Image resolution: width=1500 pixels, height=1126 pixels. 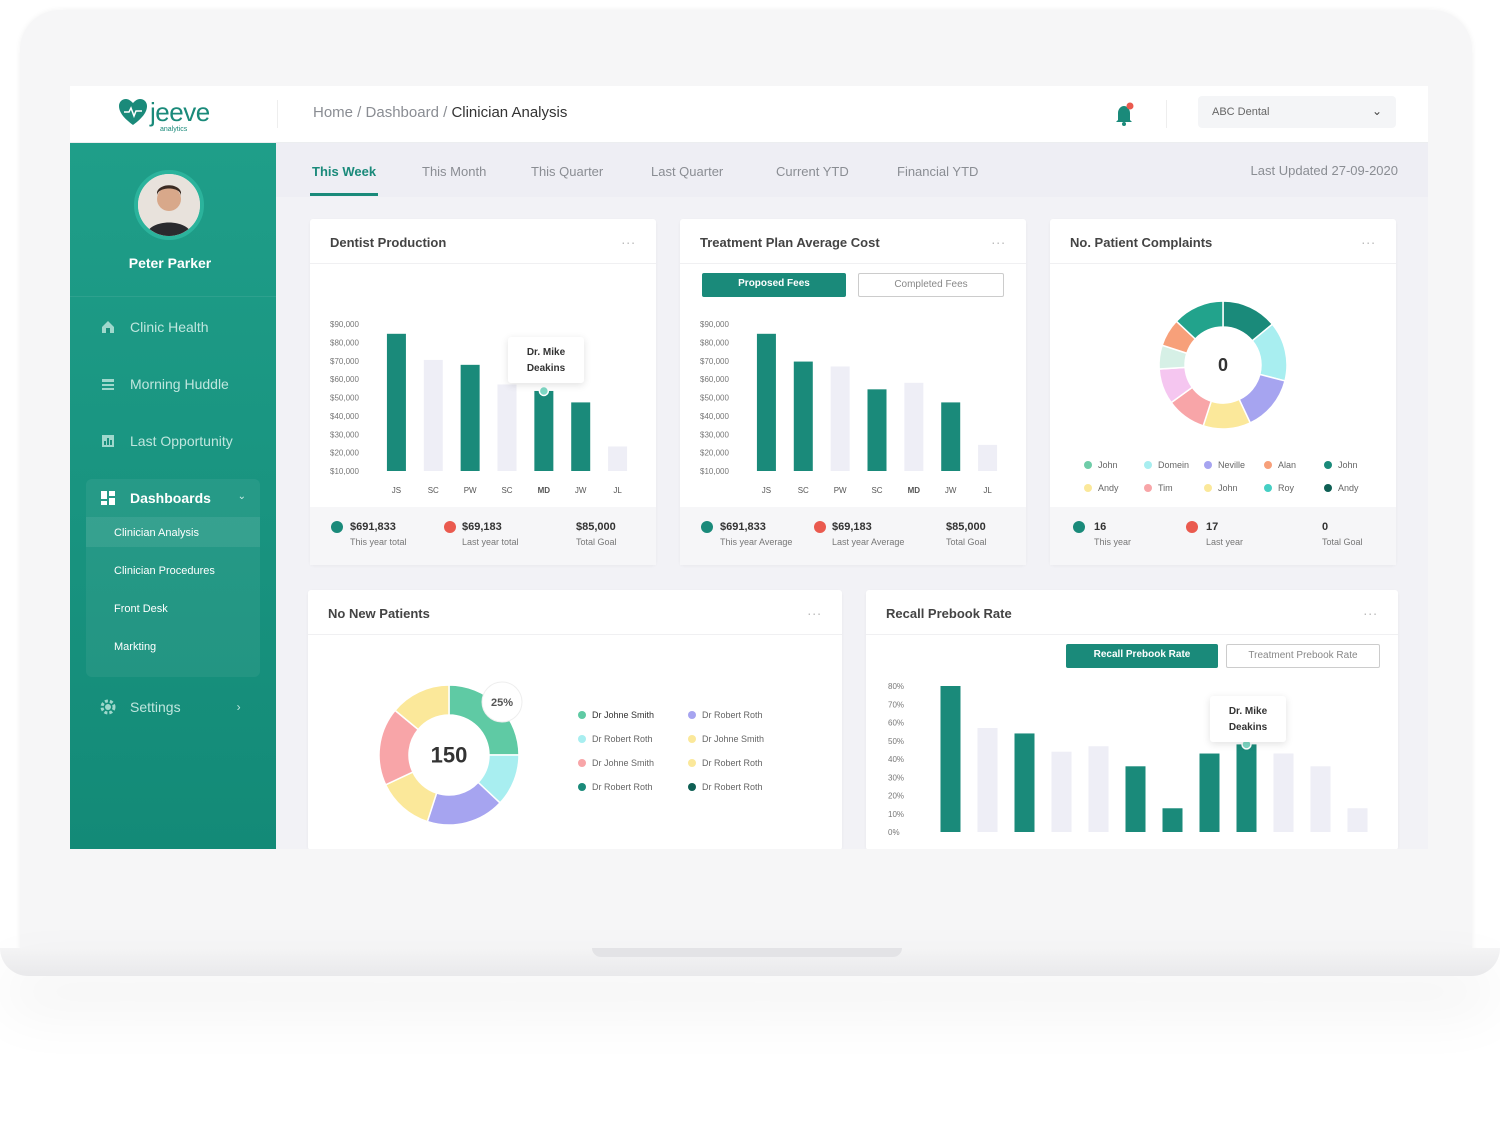 I want to click on avatar, so click(x=169, y=205).